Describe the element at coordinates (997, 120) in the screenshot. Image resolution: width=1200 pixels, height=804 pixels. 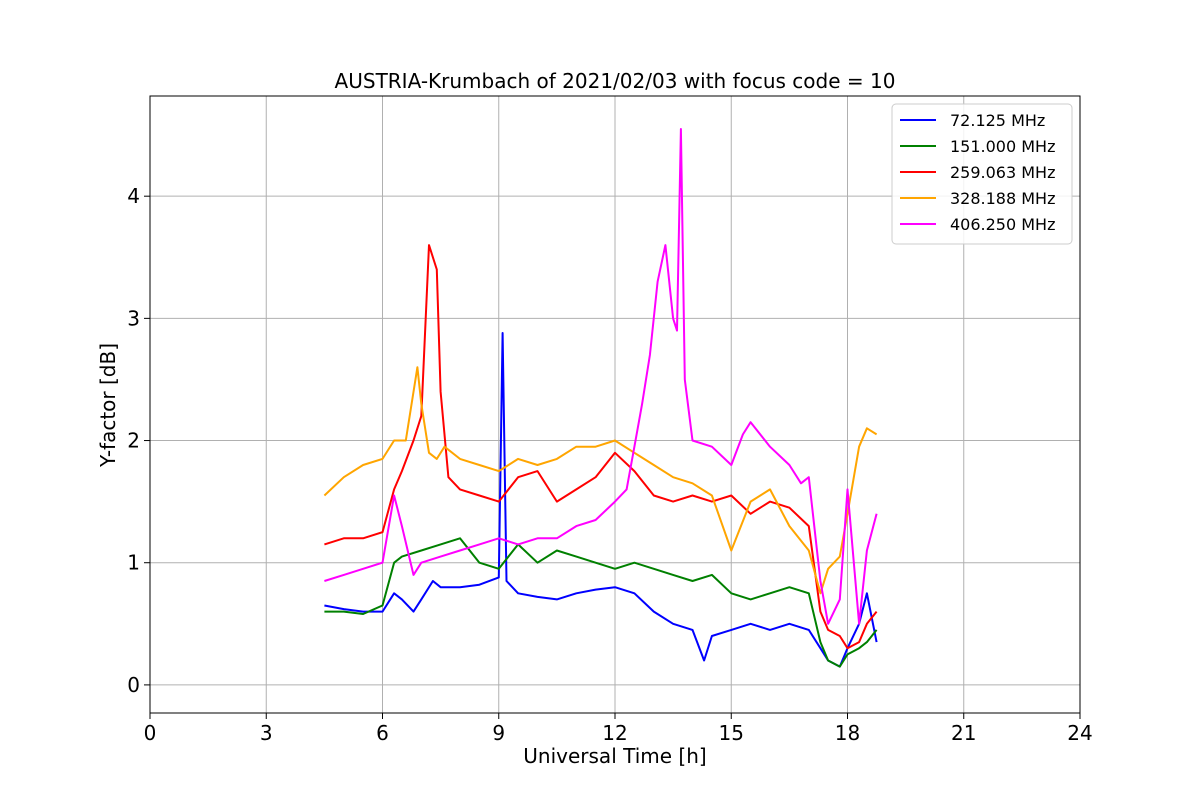
I see `legend-label: 72.125 MHz` at that location.